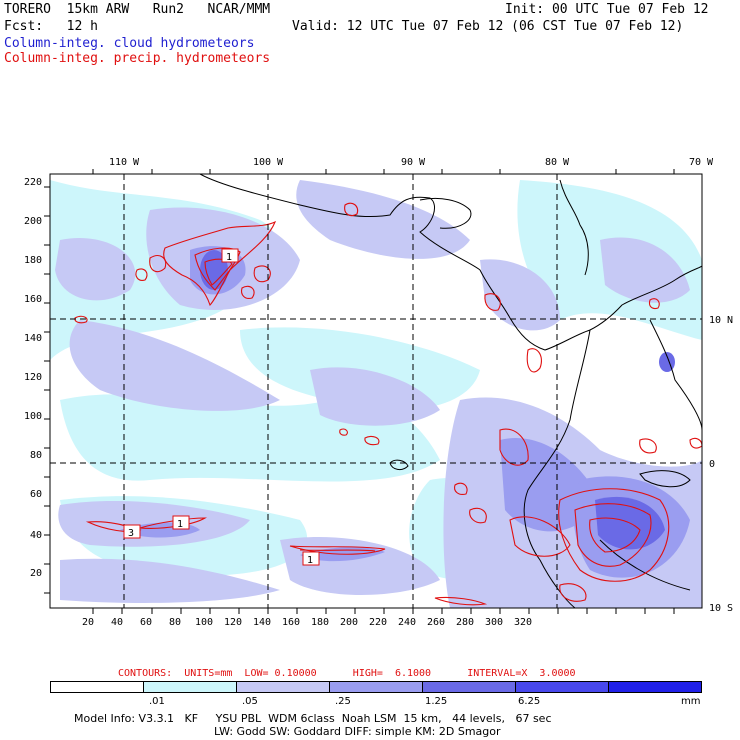  What do you see at coordinates (88, 622) in the screenshot?
I see `x-tick-label: 20` at bounding box center [88, 622].